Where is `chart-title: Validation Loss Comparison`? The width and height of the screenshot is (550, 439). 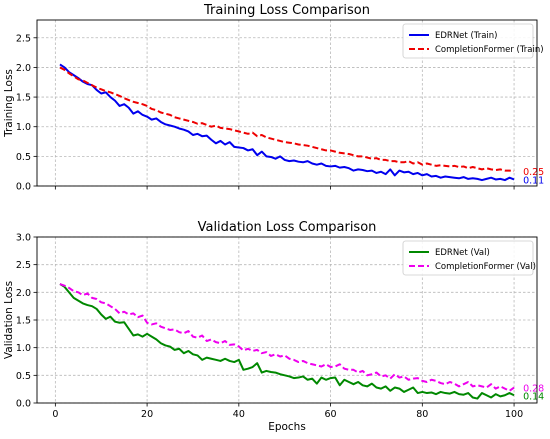
chart-title: Validation Loss Comparison is located at coordinates (287, 227).